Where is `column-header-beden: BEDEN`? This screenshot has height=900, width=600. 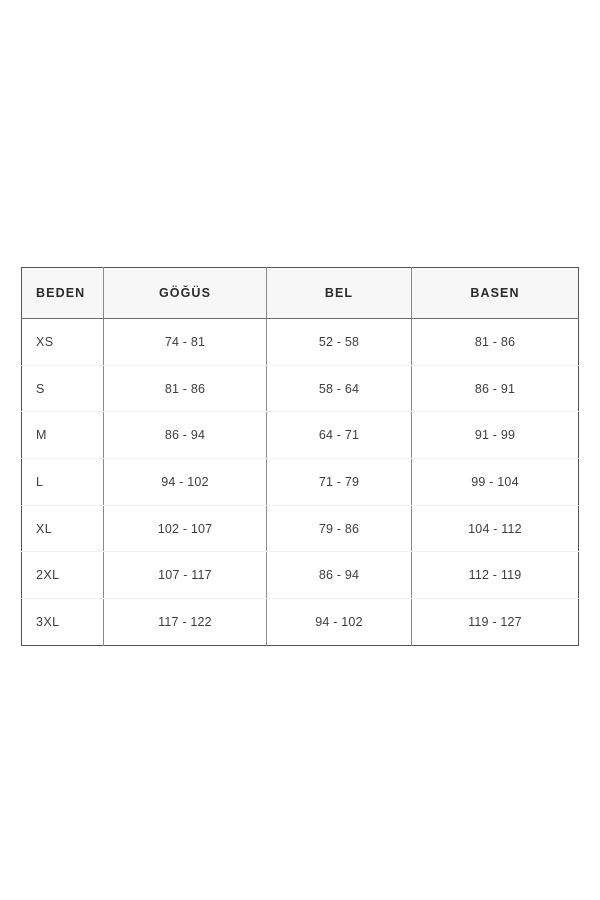 column-header-beden: BEDEN is located at coordinates (62, 293).